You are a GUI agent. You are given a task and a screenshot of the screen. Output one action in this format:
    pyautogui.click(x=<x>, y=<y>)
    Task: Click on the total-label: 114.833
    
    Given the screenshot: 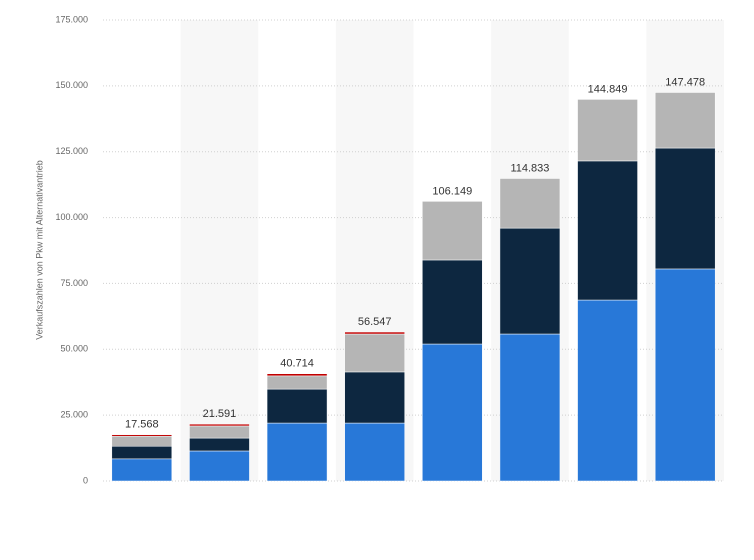 What is the action you would take?
    pyautogui.click(x=529, y=168)
    